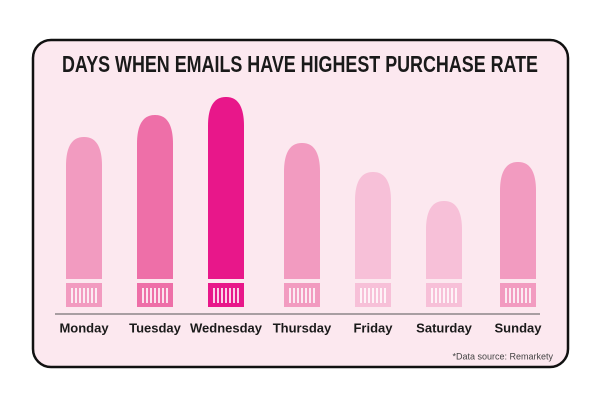  I want to click on x-tick-label: Sunday, so click(519, 327).